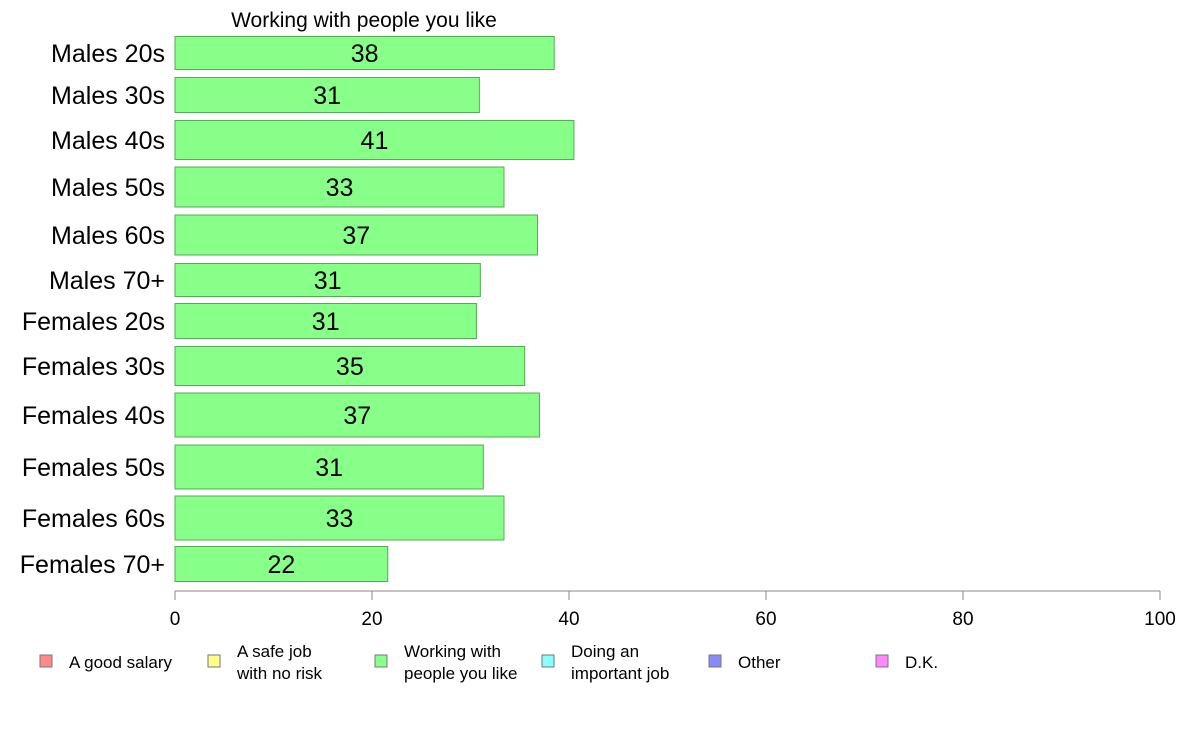 The image size is (1188, 736). I want to click on chart-title: Working with people you like, so click(364, 20).